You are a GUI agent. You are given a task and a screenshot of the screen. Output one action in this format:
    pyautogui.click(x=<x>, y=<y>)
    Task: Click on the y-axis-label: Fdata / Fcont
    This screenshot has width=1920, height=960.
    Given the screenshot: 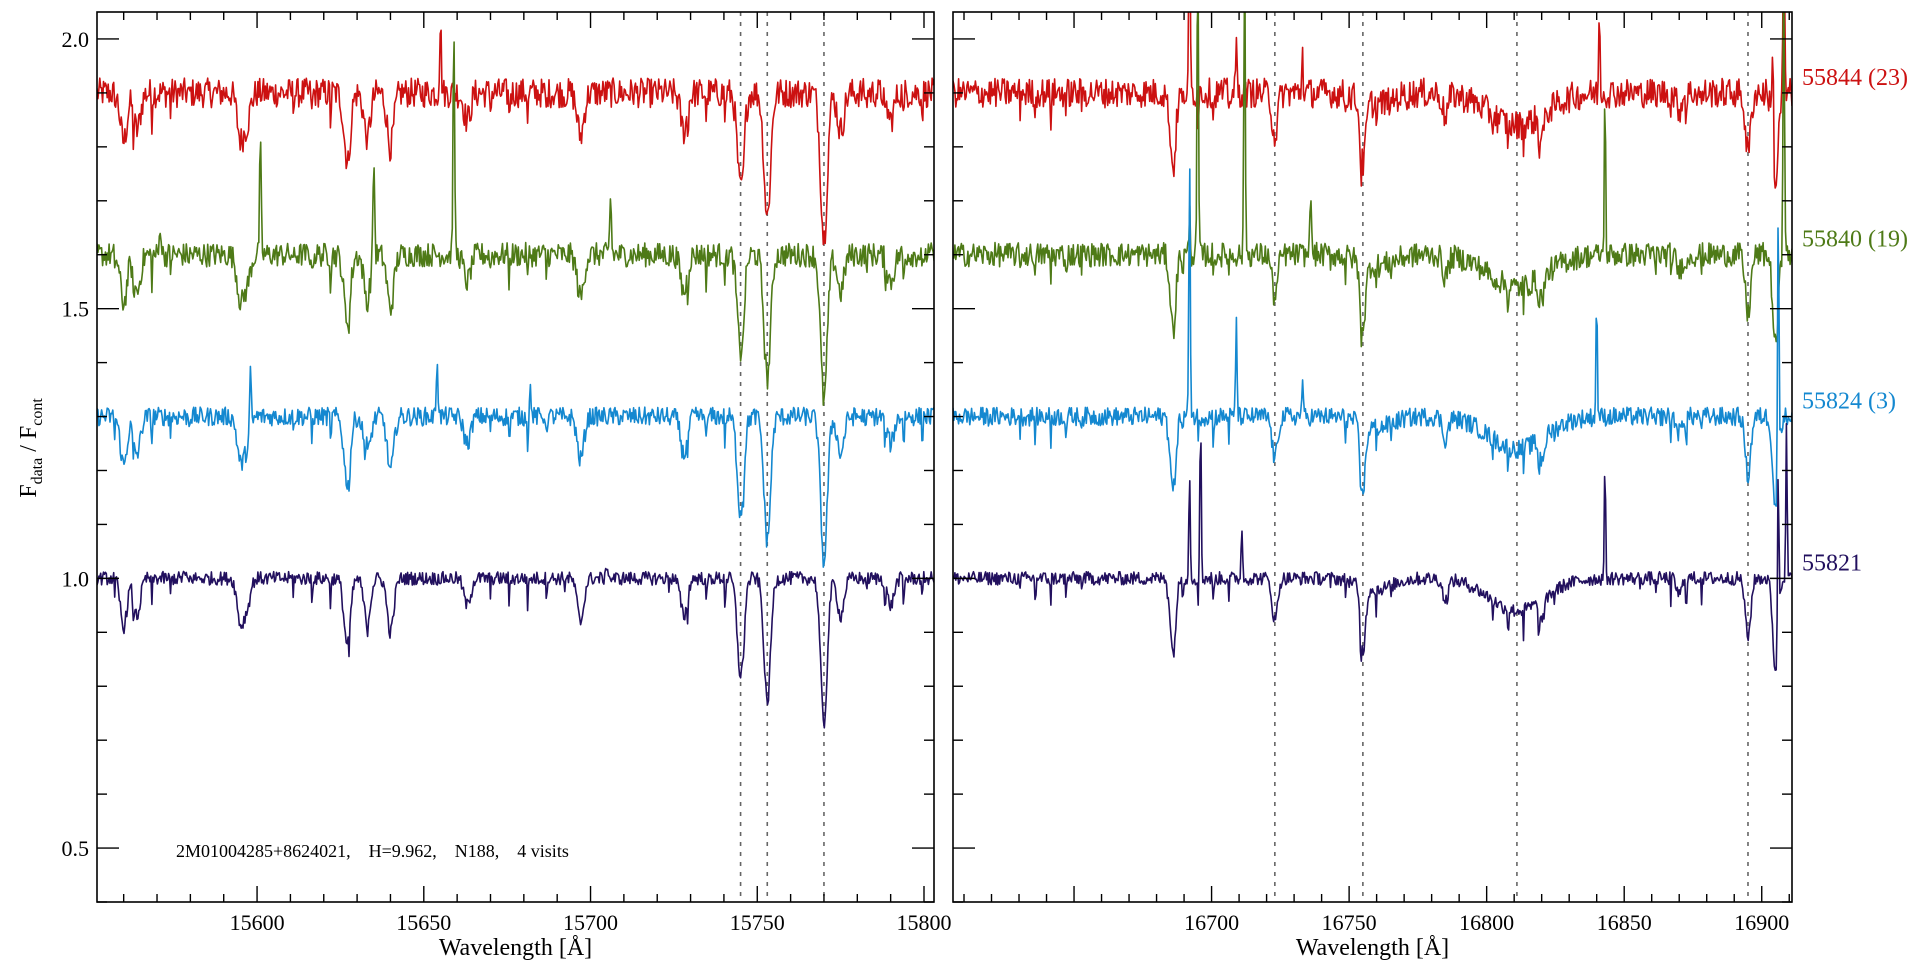 What is the action you would take?
    pyautogui.click(x=31, y=448)
    